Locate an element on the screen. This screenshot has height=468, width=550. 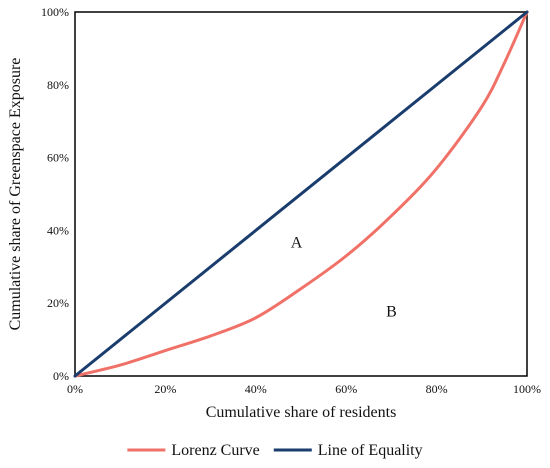
legend-label-lorenz-curve: Lorenz Curve is located at coordinates (215, 450).